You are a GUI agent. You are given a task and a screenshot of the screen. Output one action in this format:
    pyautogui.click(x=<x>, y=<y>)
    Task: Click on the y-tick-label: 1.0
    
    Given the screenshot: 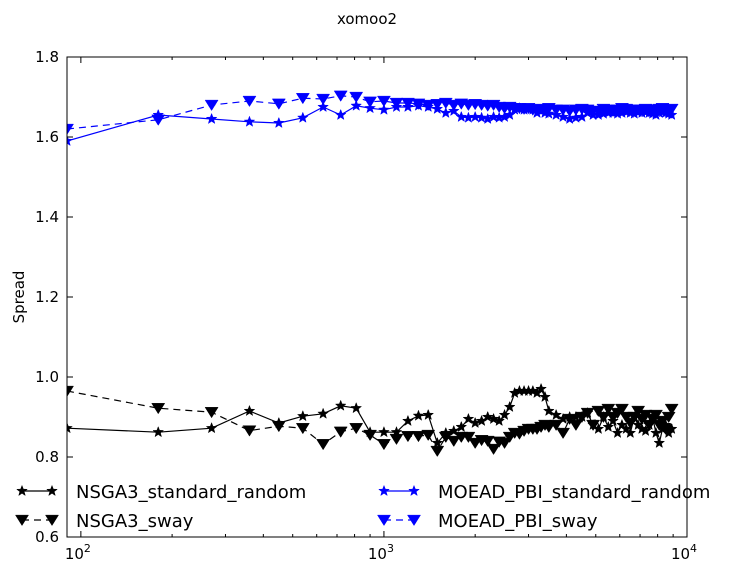 What is the action you would take?
    pyautogui.click(x=47, y=377)
    